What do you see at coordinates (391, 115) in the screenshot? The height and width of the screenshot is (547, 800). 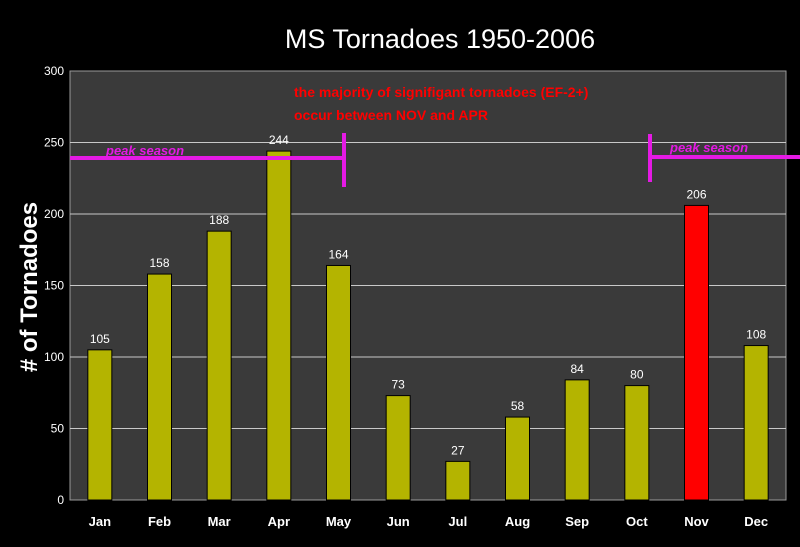 I see `annotation-note-line2: occur between NOV and APR` at bounding box center [391, 115].